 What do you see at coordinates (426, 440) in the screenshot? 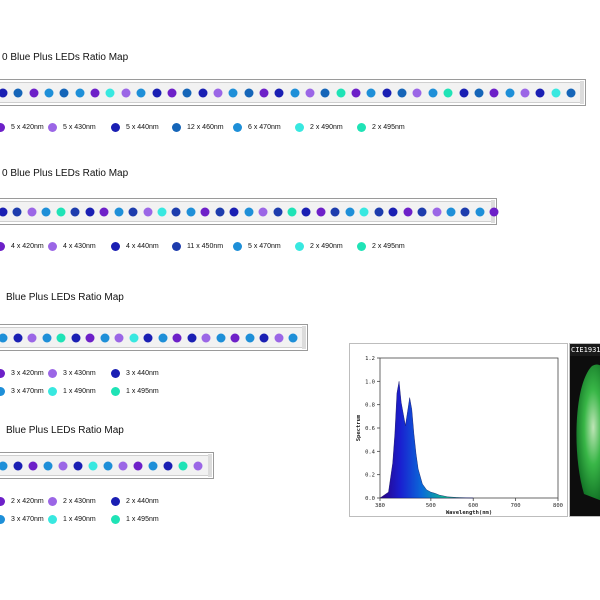
I see `spectrum-area` at bounding box center [426, 440].